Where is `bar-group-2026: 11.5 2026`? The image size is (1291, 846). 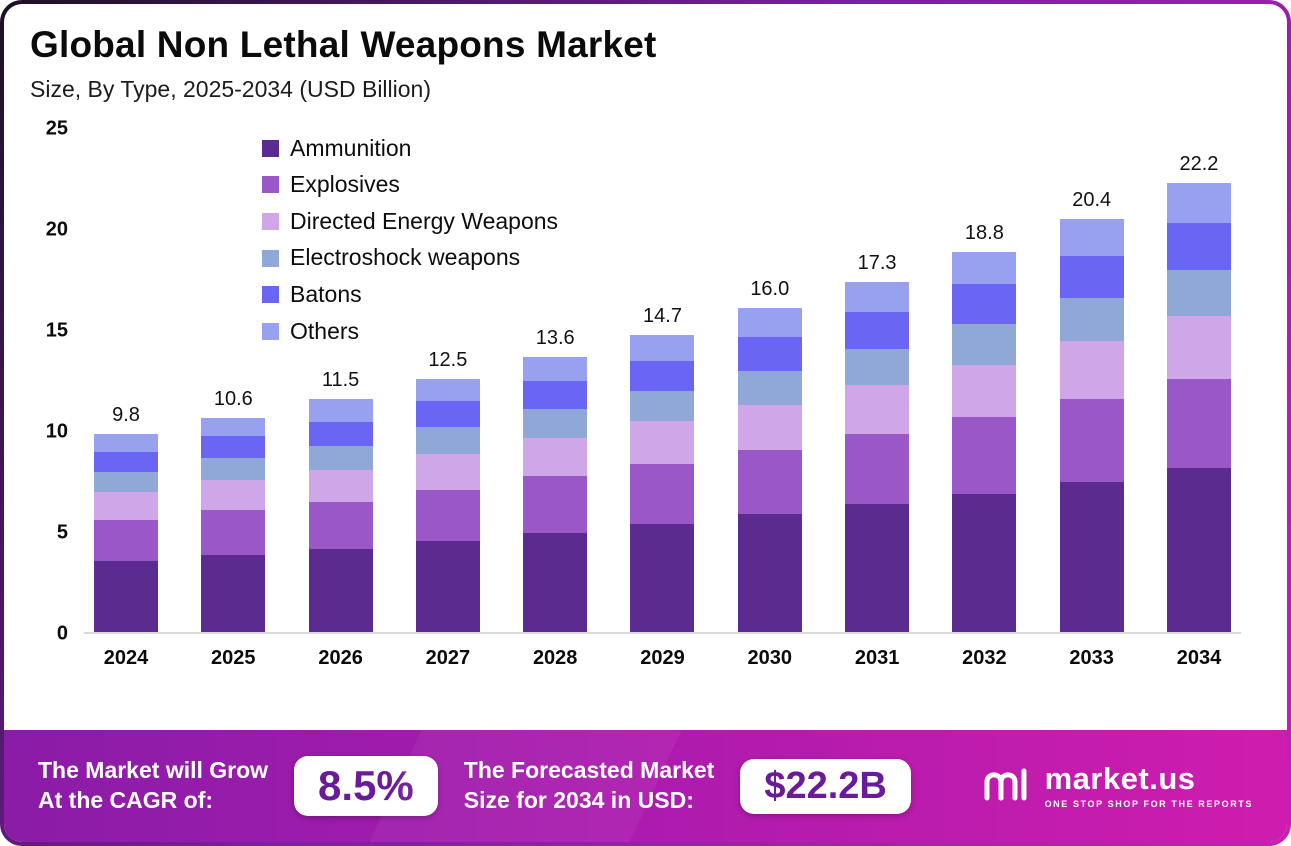
bar-group-2026: 11.5 2026 is located at coordinates (340, 399).